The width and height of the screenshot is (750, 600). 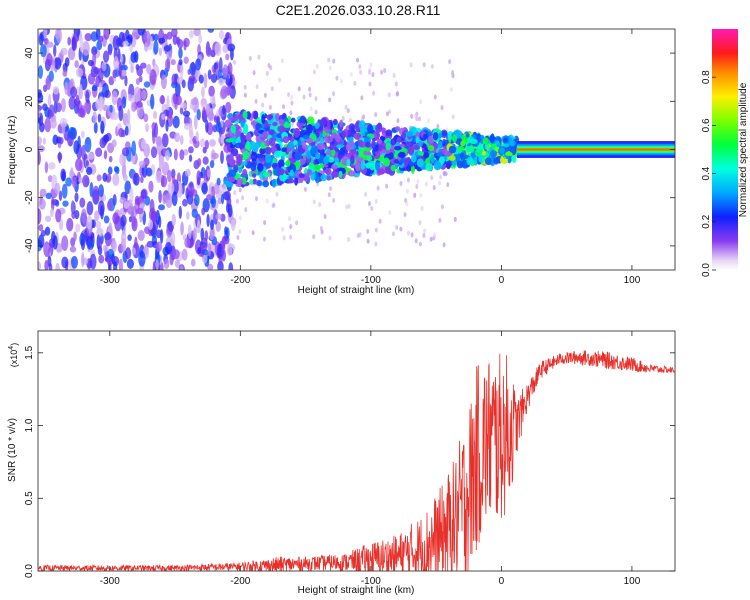 I want to click on colorbar-tick-label: 0.6, so click(x=706, y=125).